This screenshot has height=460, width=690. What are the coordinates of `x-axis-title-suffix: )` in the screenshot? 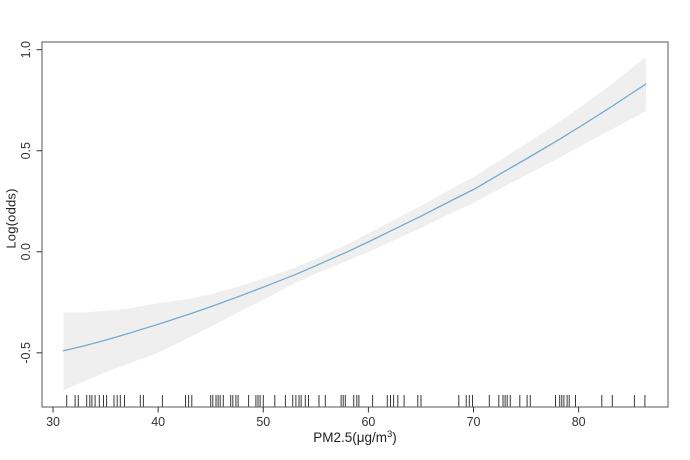 It's located at (394, 437).